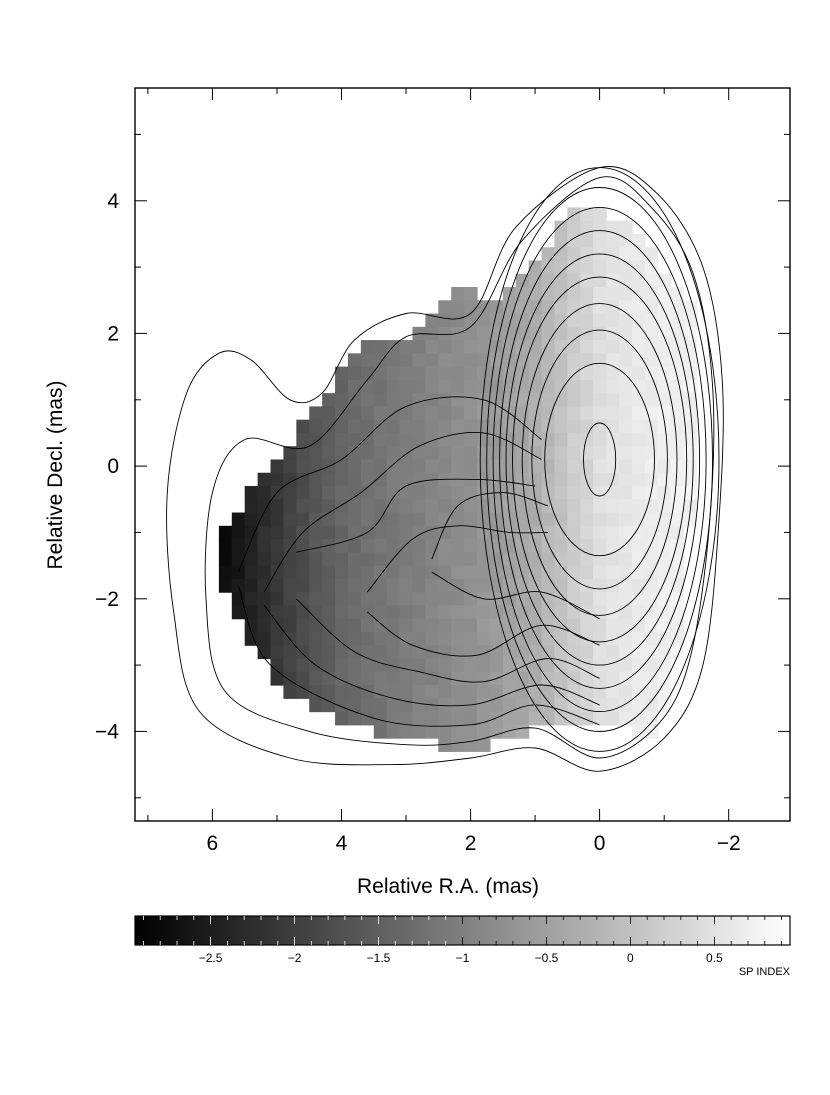 The height and width of the screenshot is (1095, 830). Describe the element at coordinates (295, 958) in the screenshot. I see `colorbar-tick-label: −2` at that location.